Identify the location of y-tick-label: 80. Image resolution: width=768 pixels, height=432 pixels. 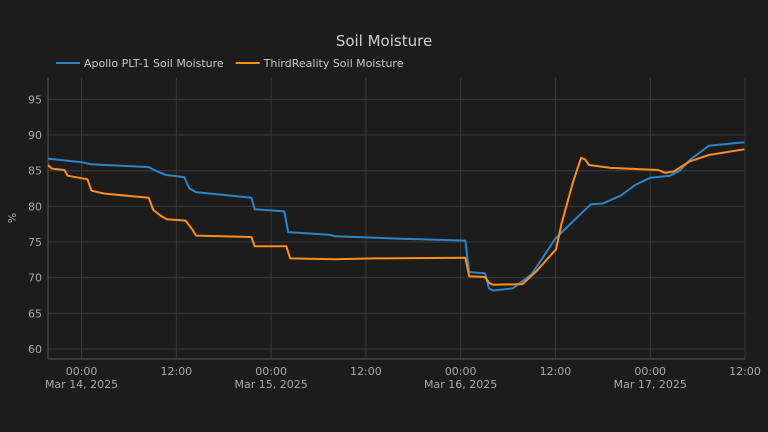
(35, 206).